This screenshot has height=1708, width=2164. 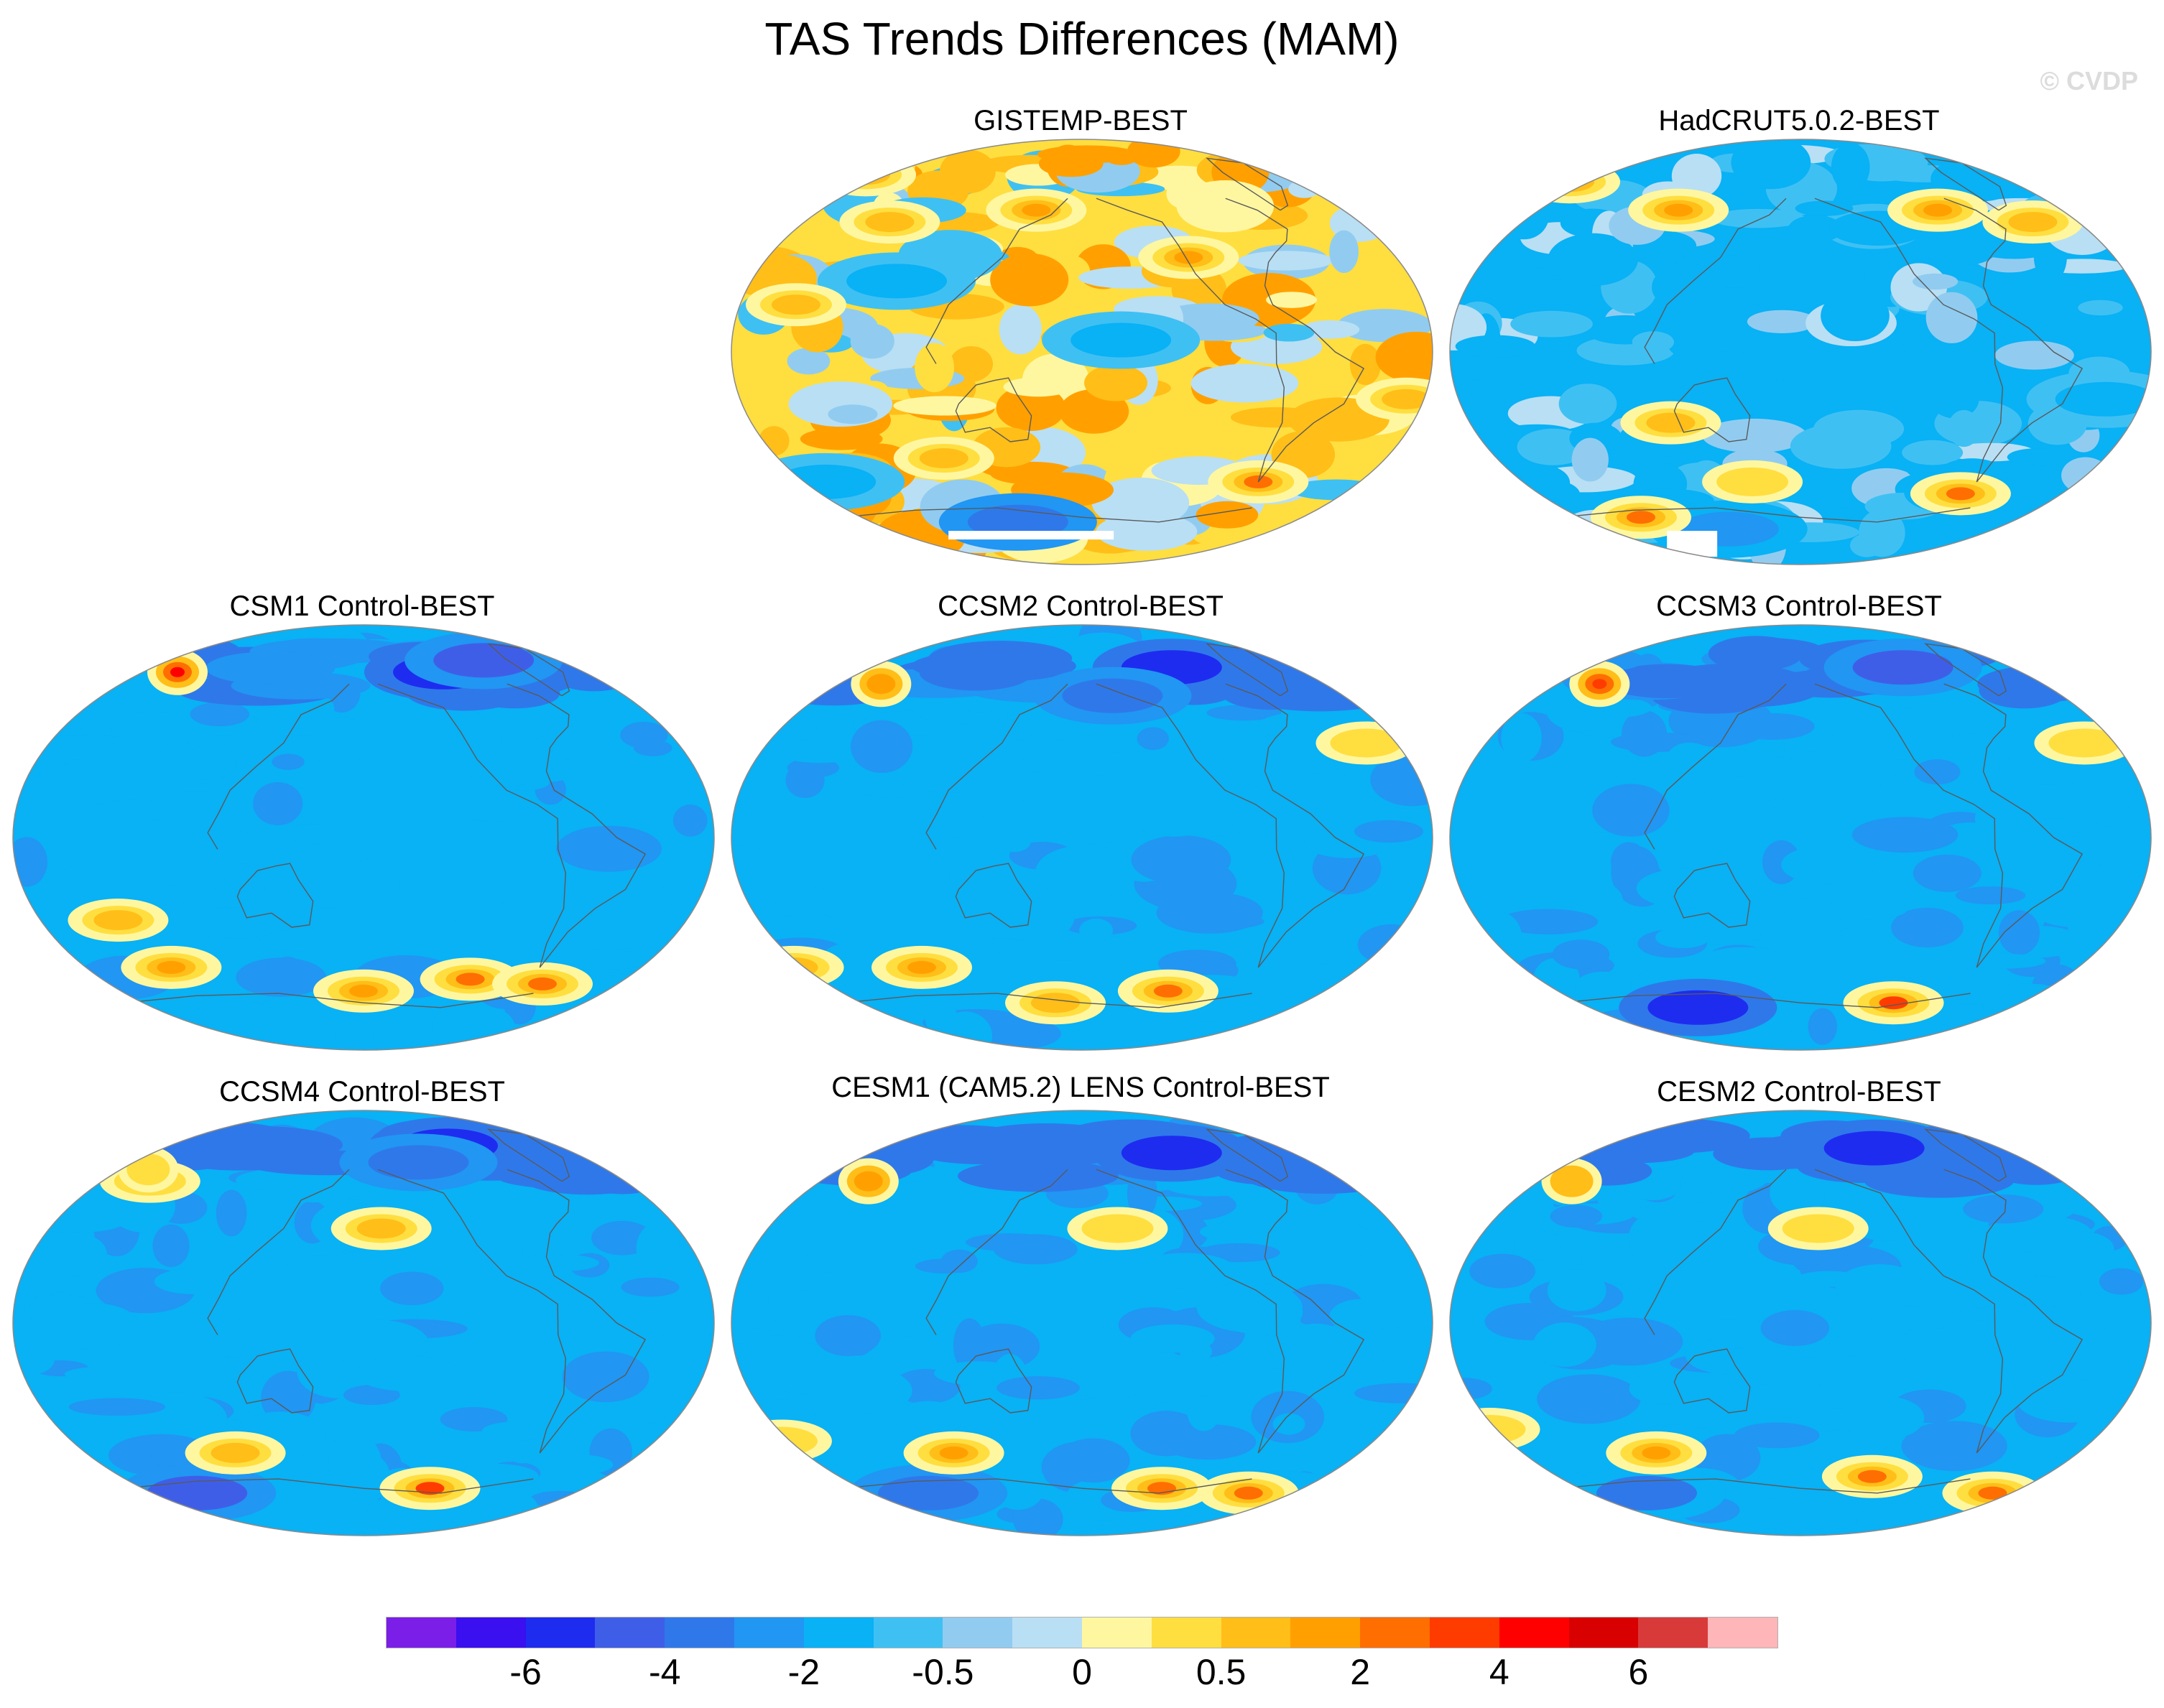 I want to click on map-panel-gistemp, so click(x=1082, y=352).